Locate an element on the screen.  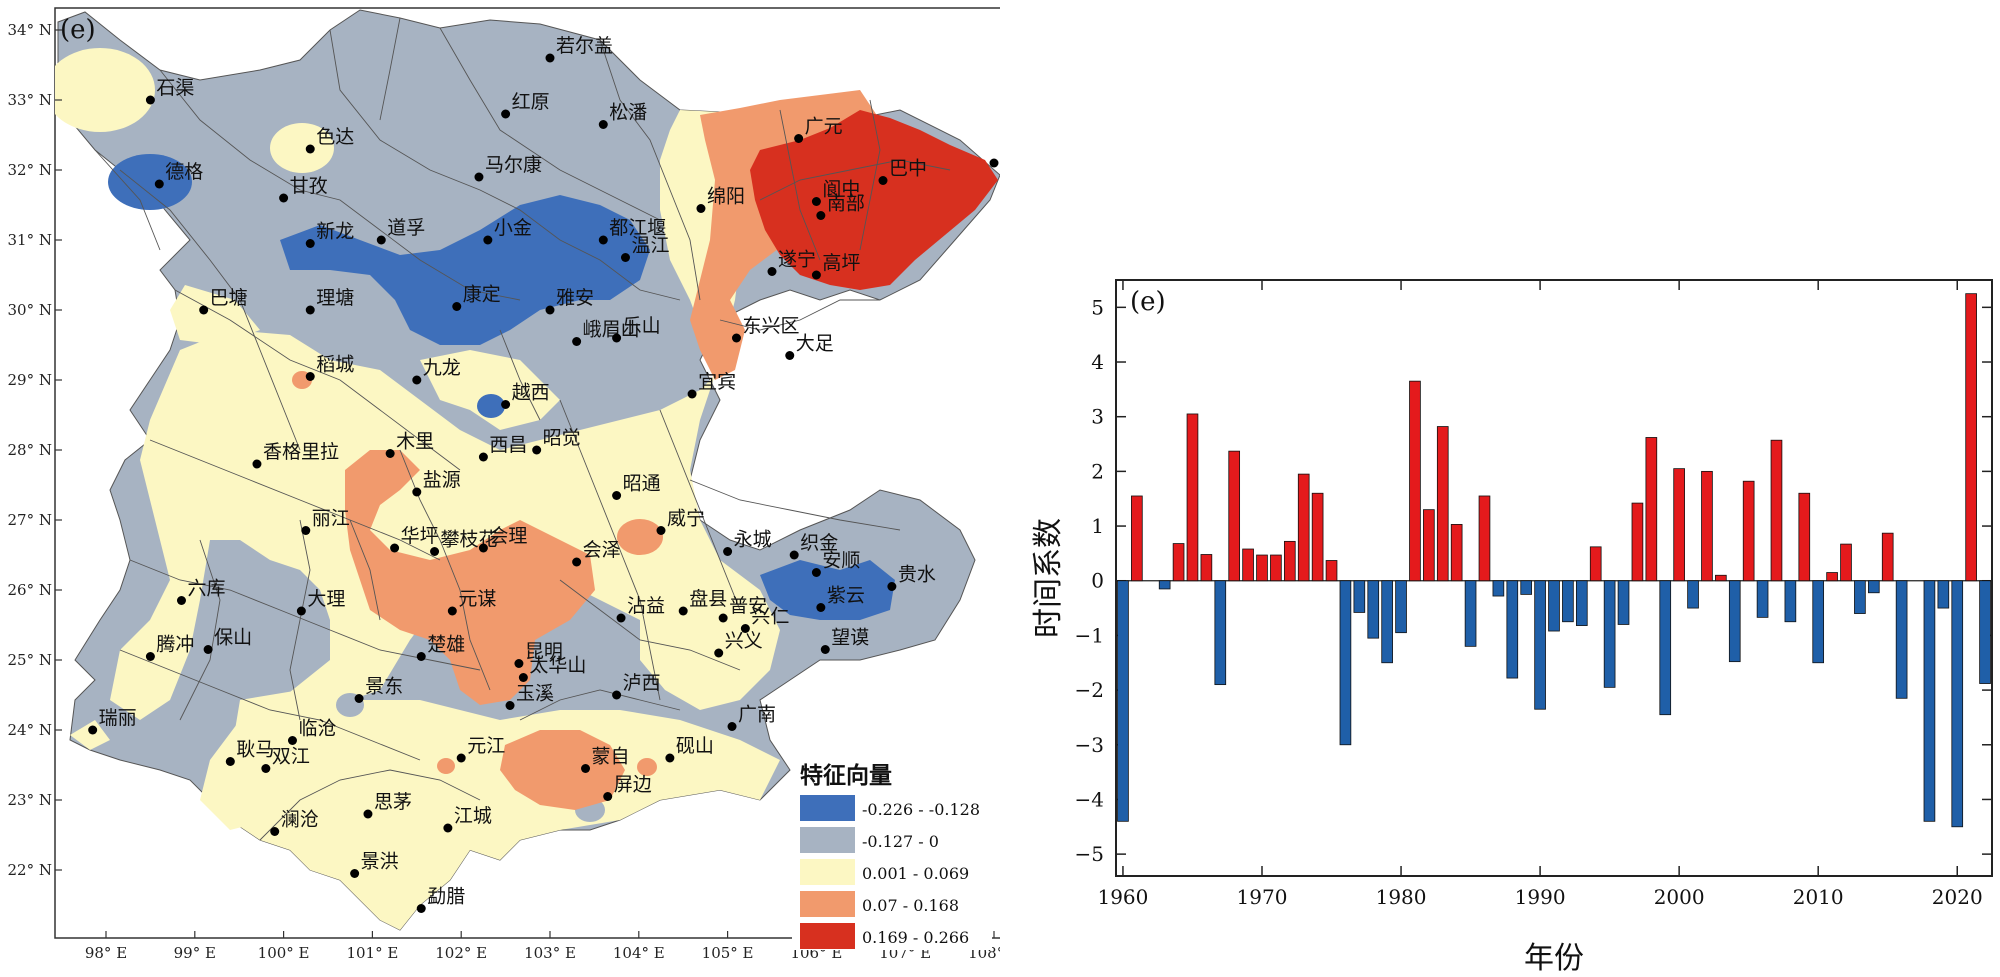
city-label: 贵水 is located at coordinates (917, 575).